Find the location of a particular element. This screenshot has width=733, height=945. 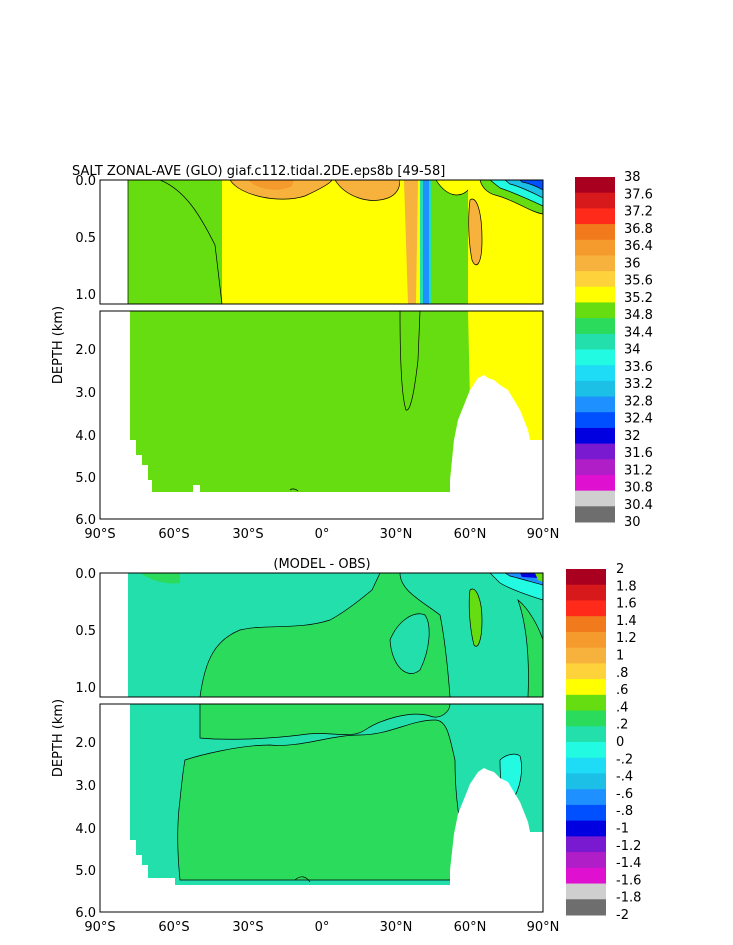

anomaly-xtick-3: 0° is located at coordinates (322, 927).